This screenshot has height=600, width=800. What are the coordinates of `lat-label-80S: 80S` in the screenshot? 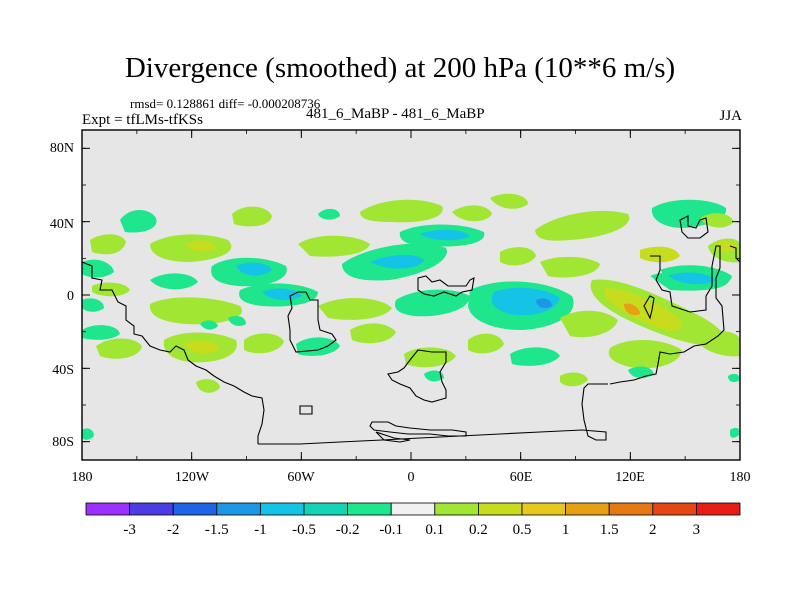 It's located at (63, 442).